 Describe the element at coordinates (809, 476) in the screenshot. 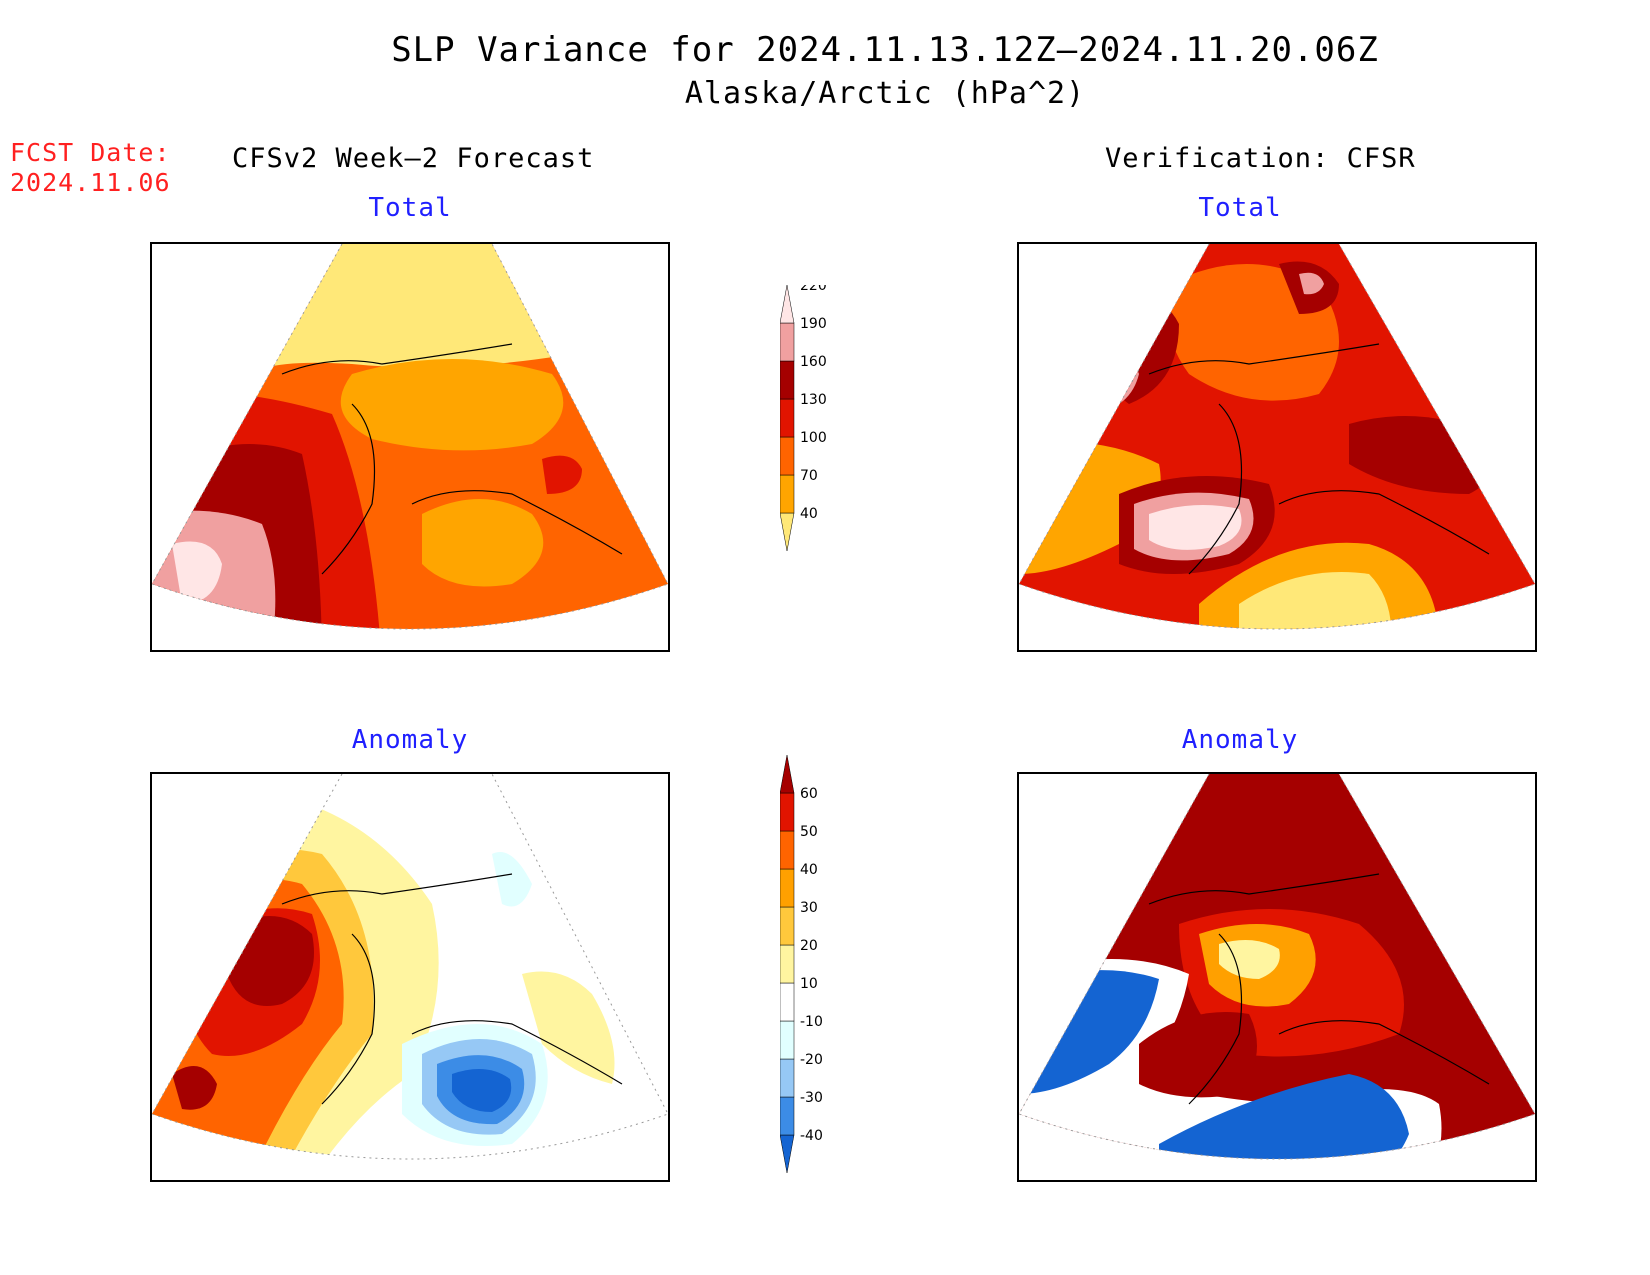

I see `colorbar-total-tick-label: 70` at that location.